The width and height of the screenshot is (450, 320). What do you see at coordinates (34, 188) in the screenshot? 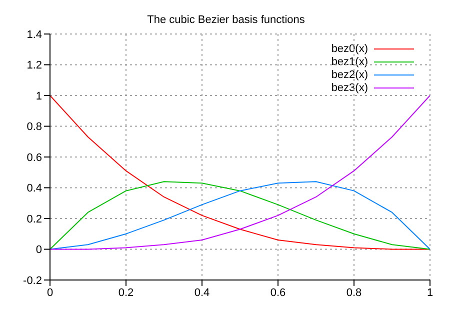
I see `y-tick-label: 0.4` at bounding box center [34, 188].